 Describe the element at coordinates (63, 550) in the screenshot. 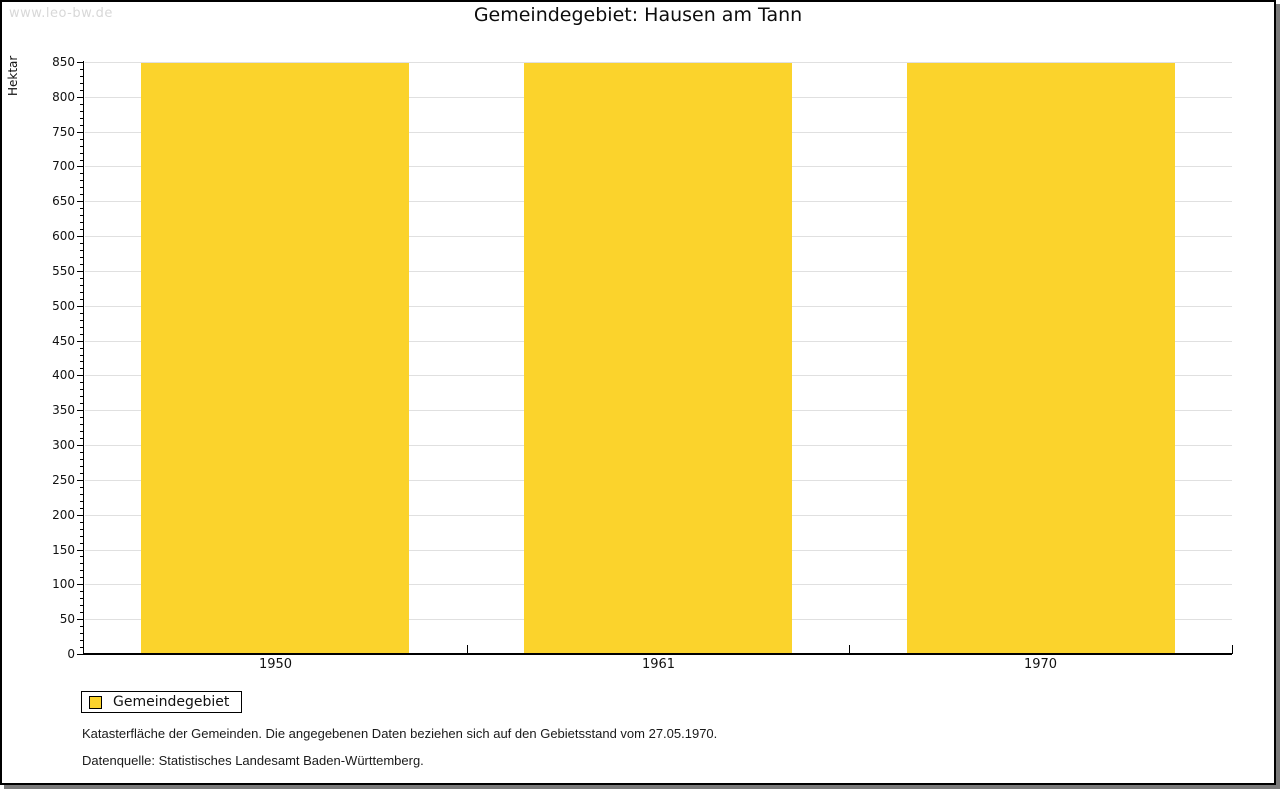

I see `y-tick-label-150: 150` at that location.